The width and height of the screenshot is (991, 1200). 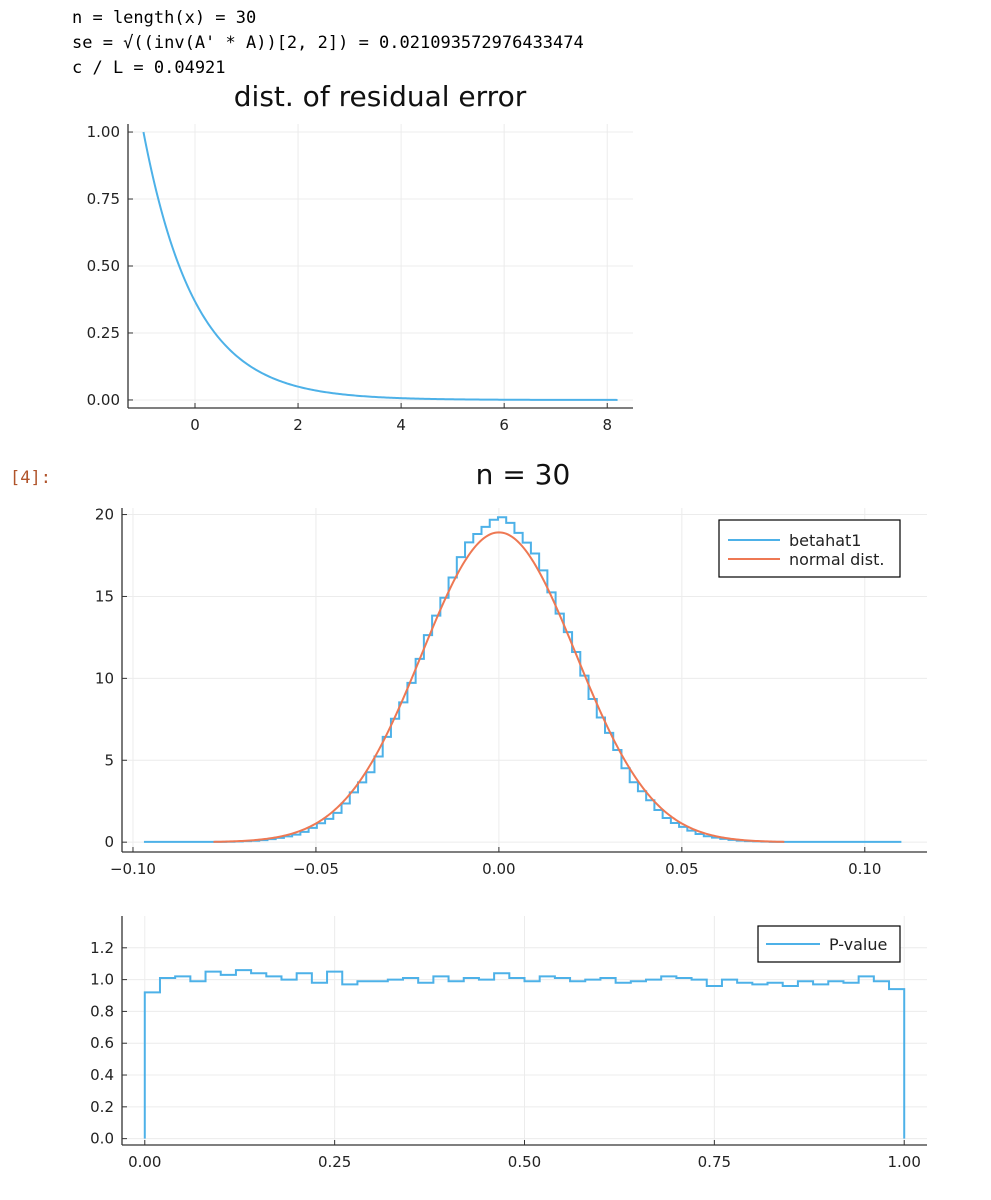 I want to click on series-line-residual, so click(x=380, y=266).